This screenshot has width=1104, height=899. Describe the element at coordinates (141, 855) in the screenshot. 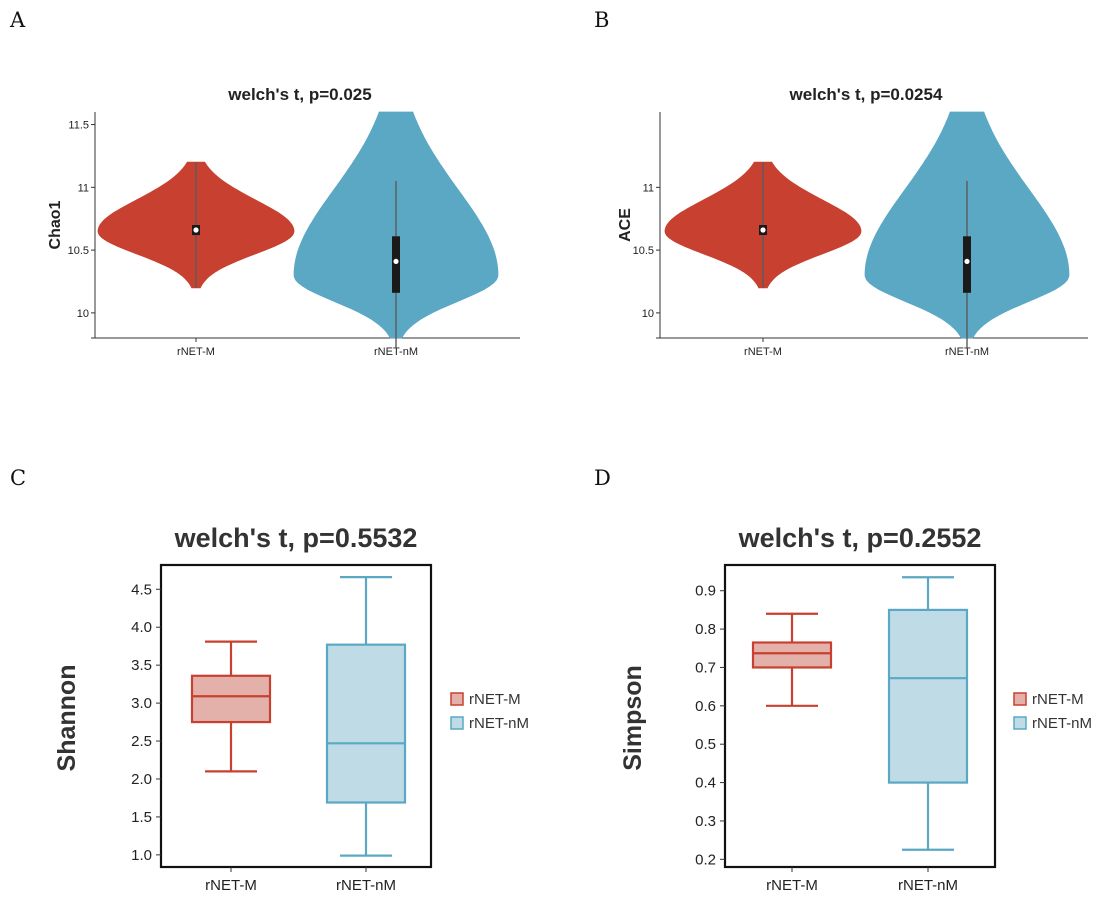

I see `panel-c-y-tick-label: 1.0` at that location.